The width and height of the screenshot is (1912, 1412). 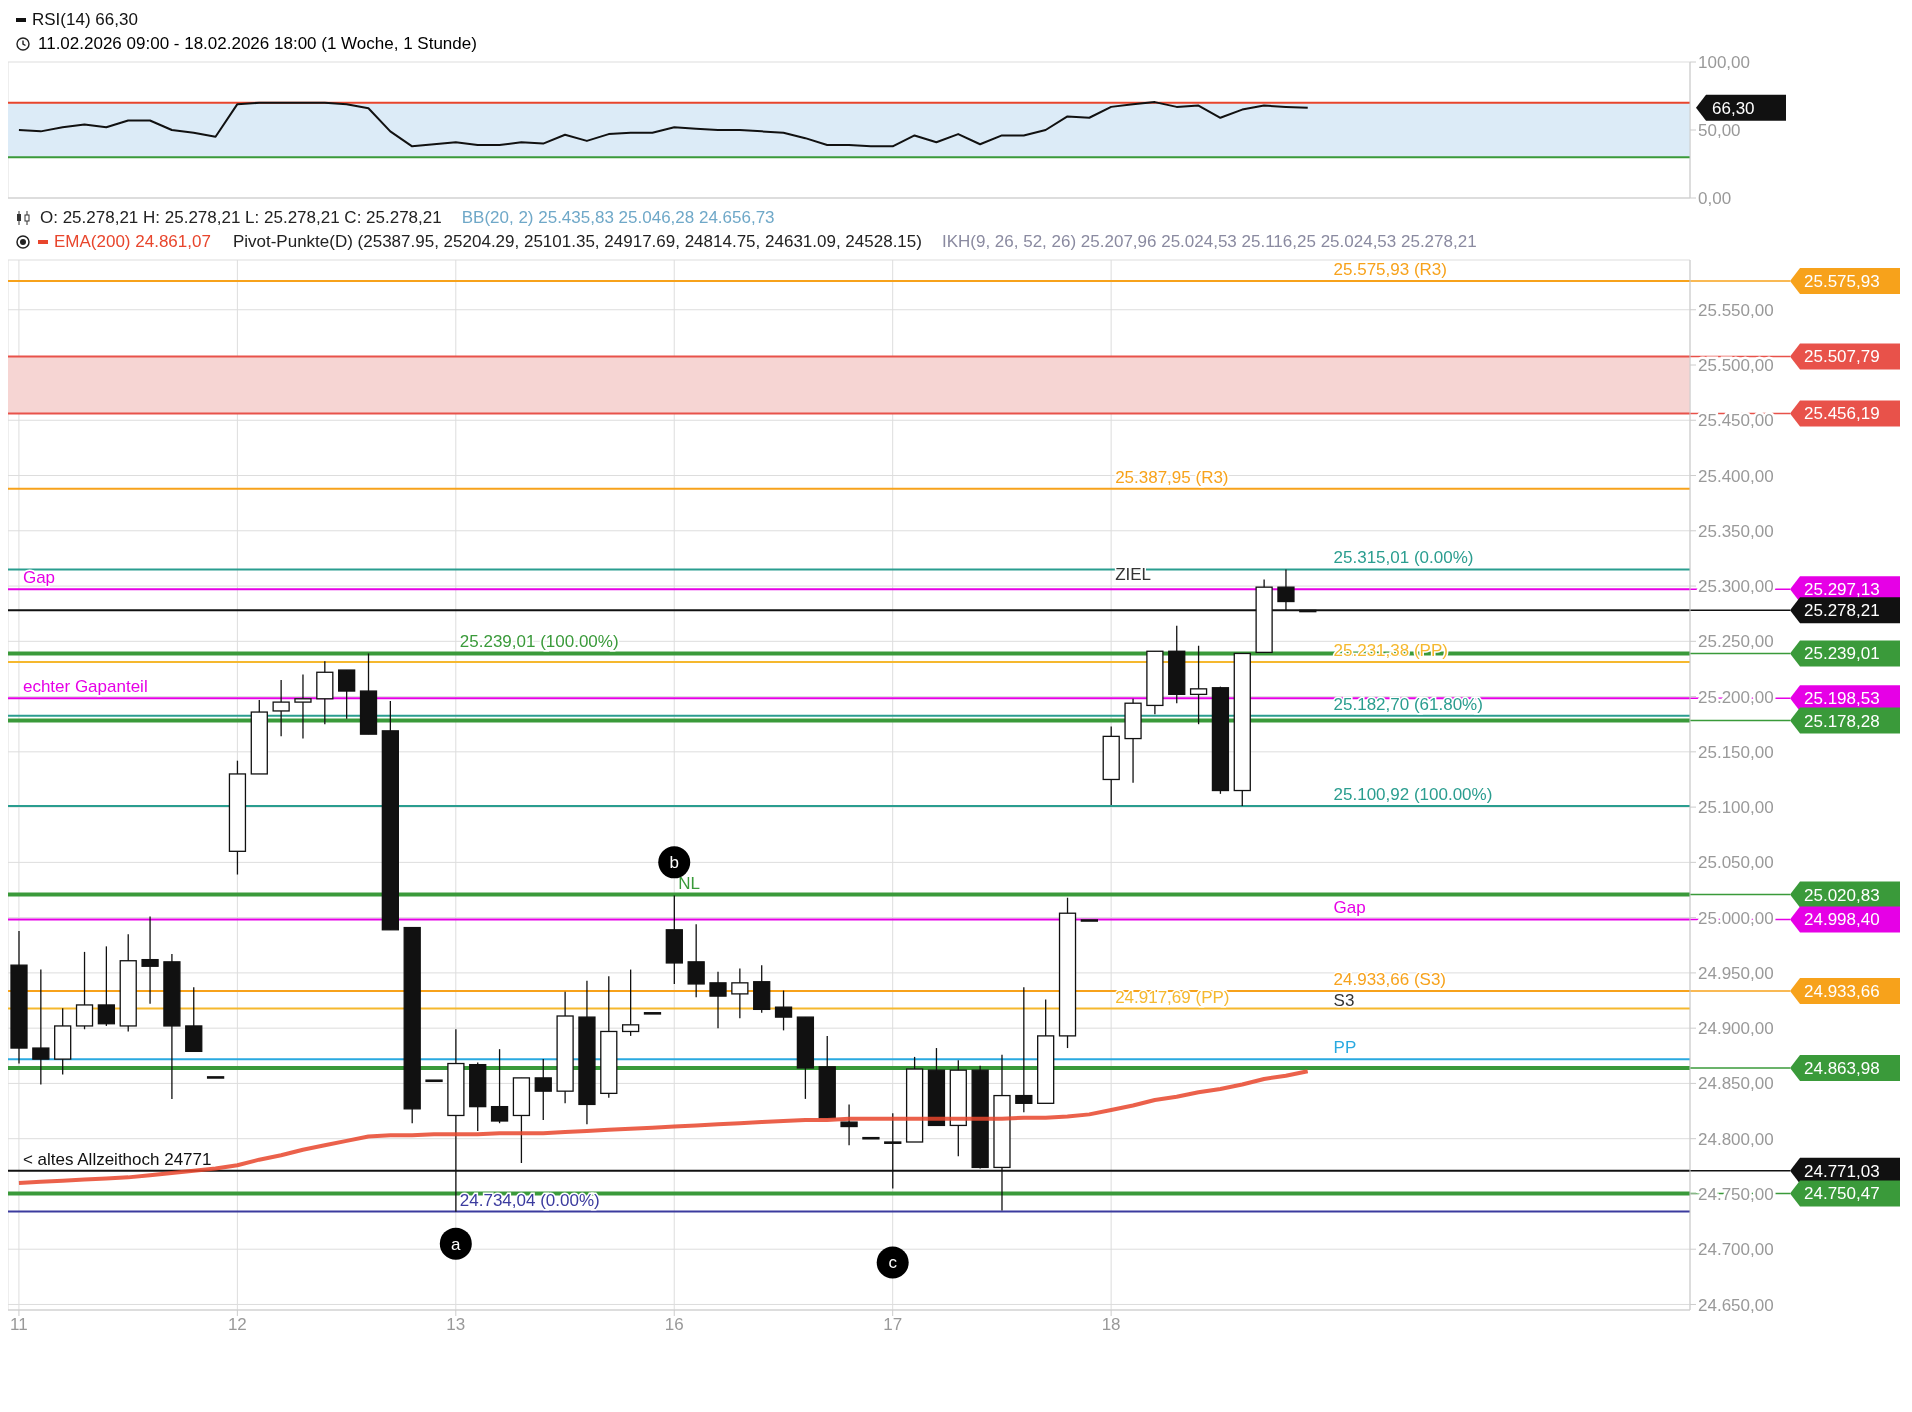 I want to click on y-tick-label: 50,00, so click(x=1719, y=131).